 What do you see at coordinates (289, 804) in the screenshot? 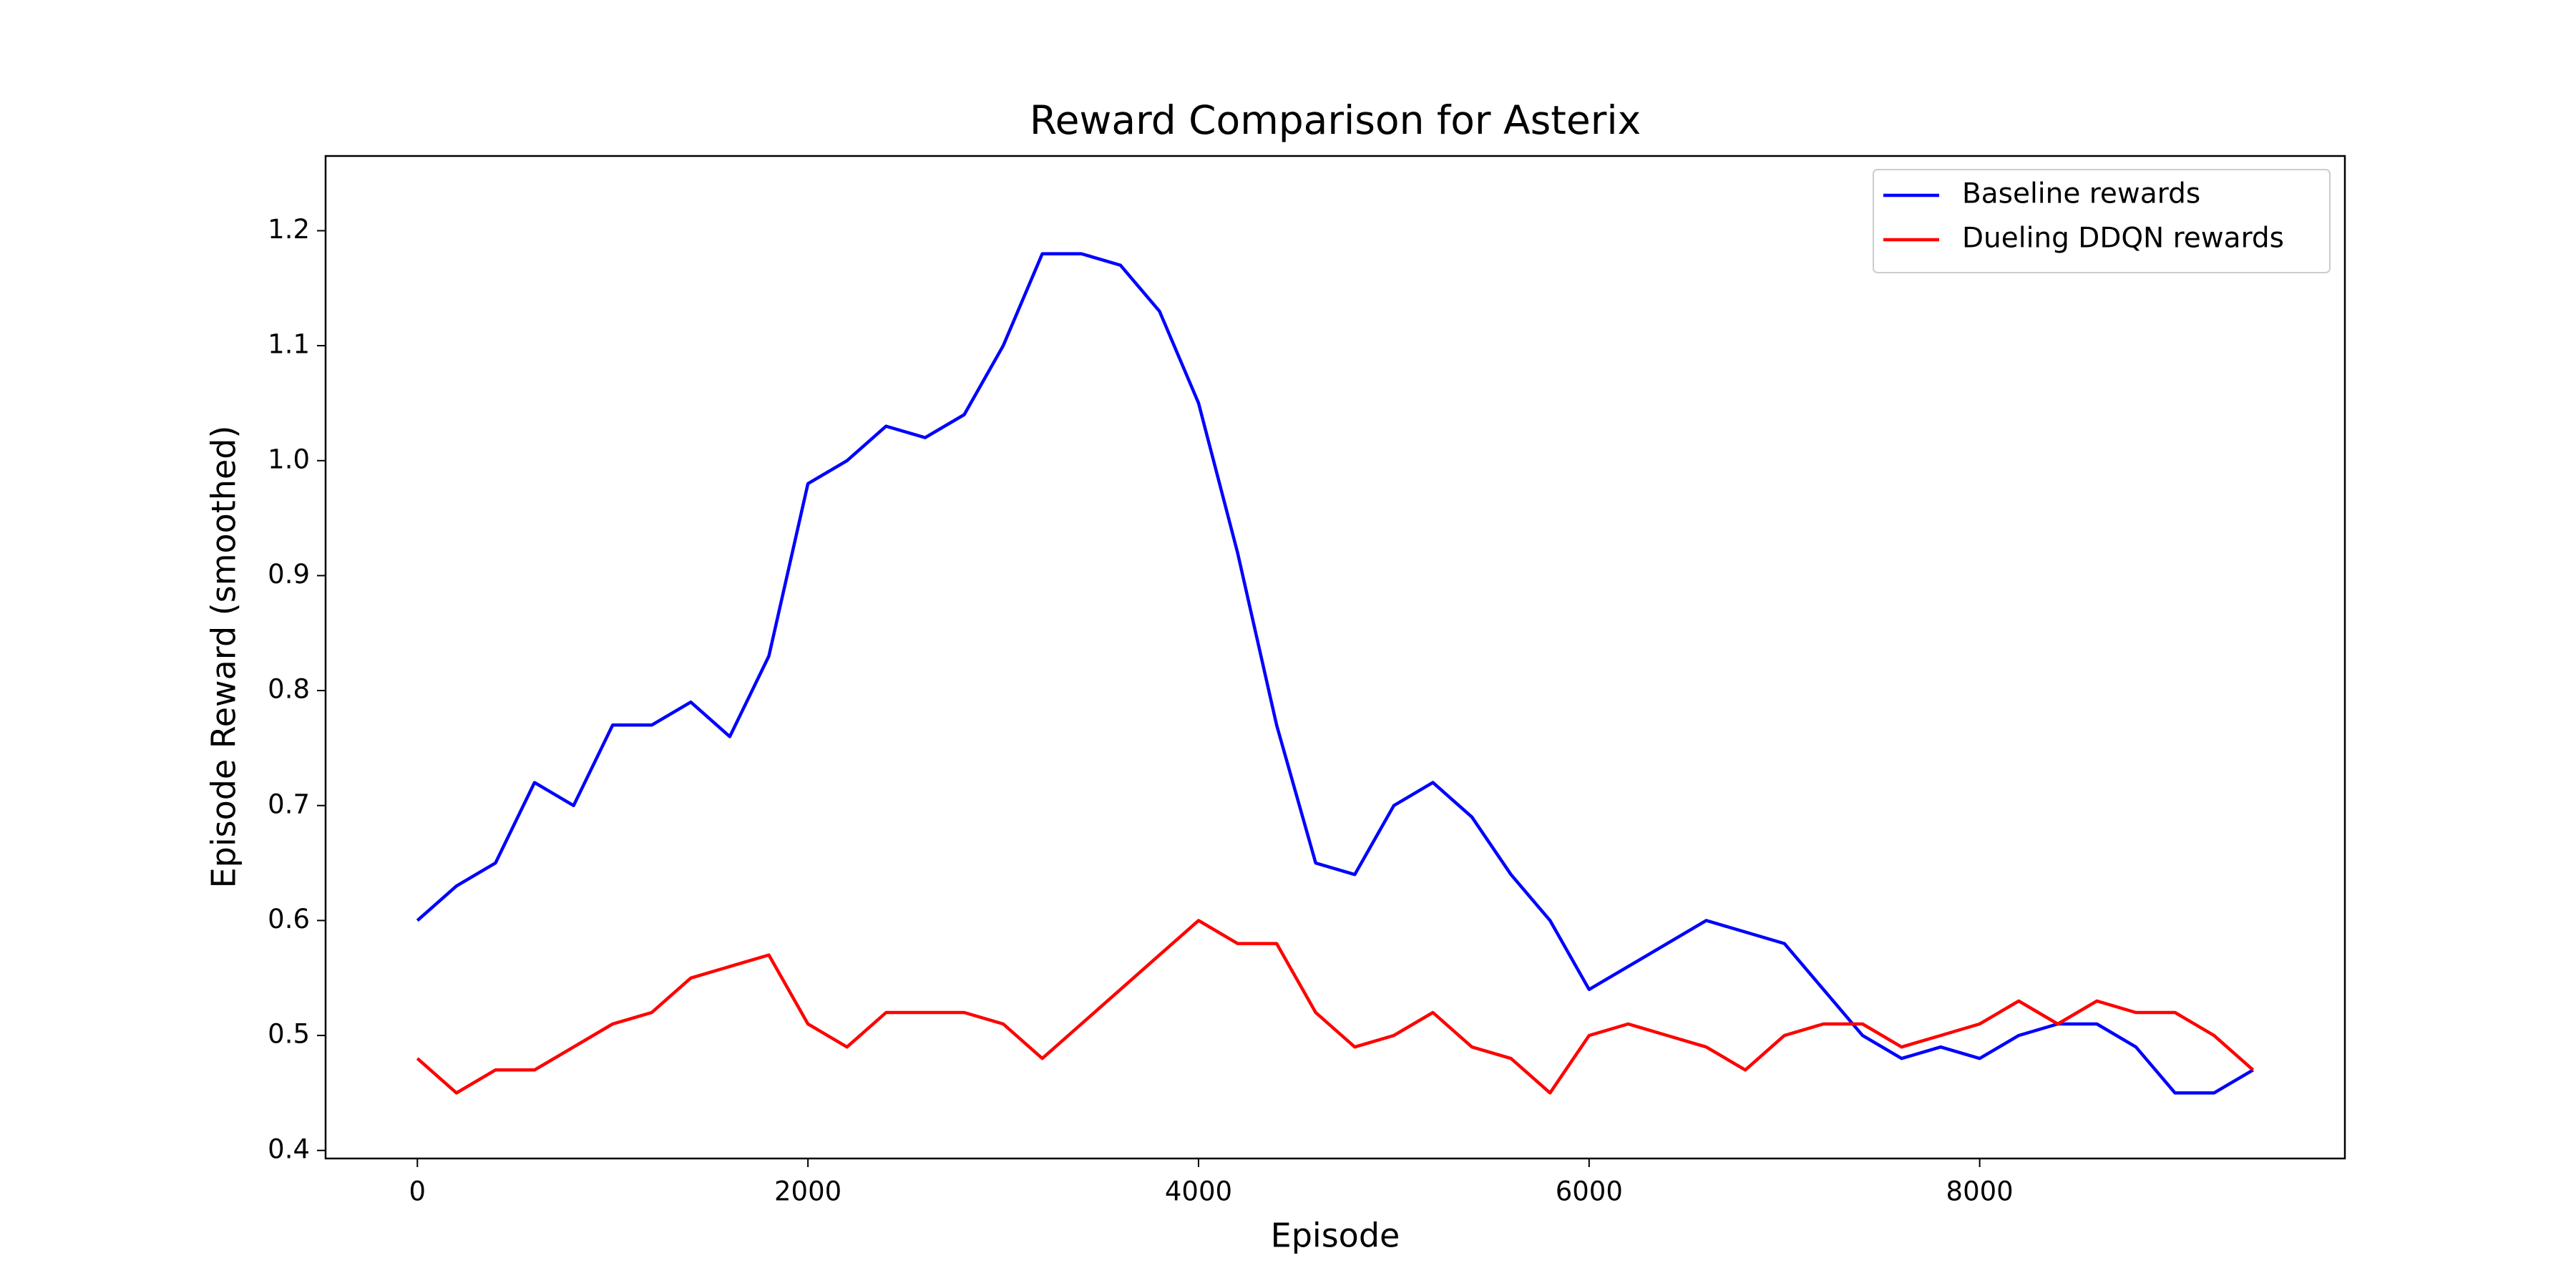
I see `y-tick-label: 0.7` at bounding box center [289, 804].